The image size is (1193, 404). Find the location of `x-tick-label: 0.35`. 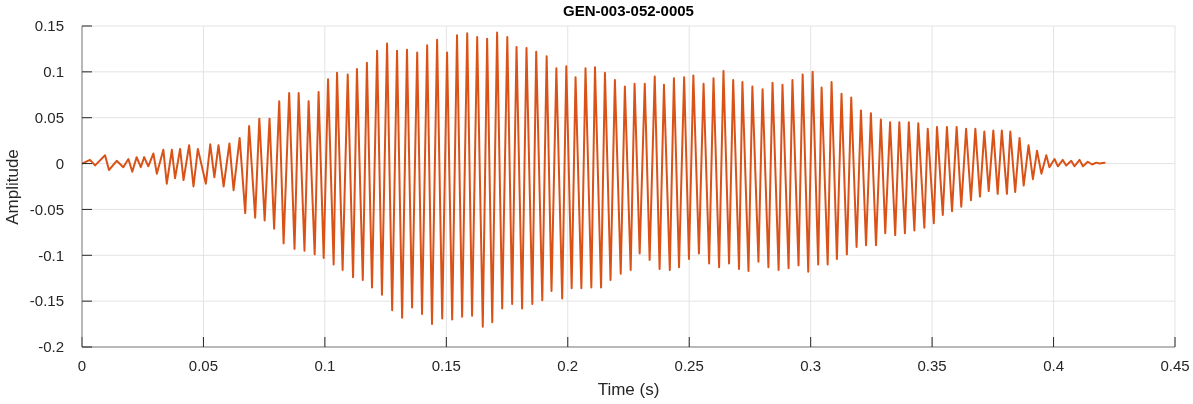

x-tick-label: 0.35 is located at coordinates (932, 365).